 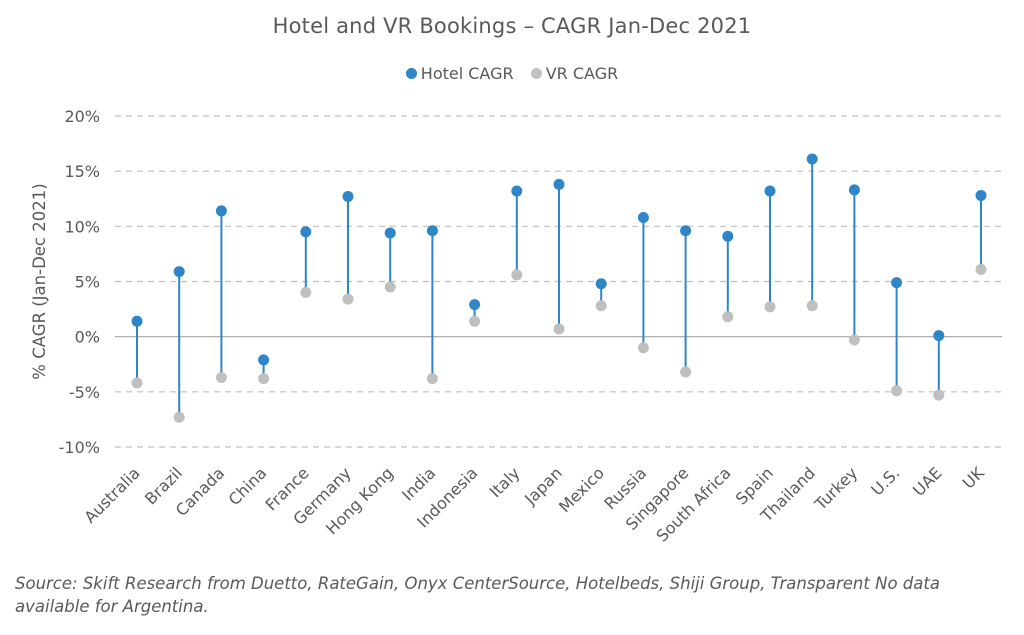 I want to click on x-tick-label: UAE, so click(x=927, y=481).